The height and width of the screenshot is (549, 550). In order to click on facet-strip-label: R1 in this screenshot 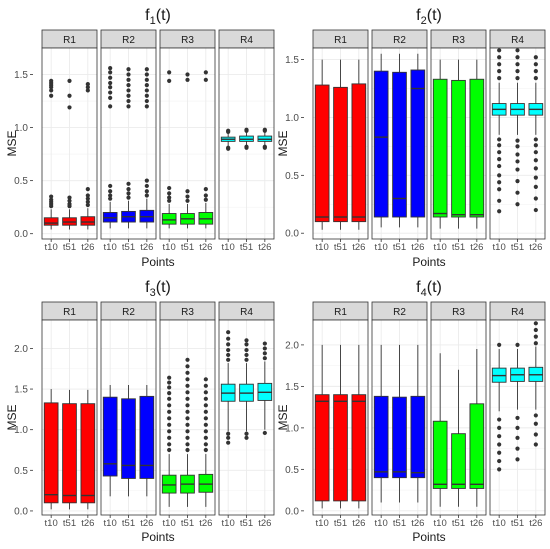, I will do `click(340, 312)`.